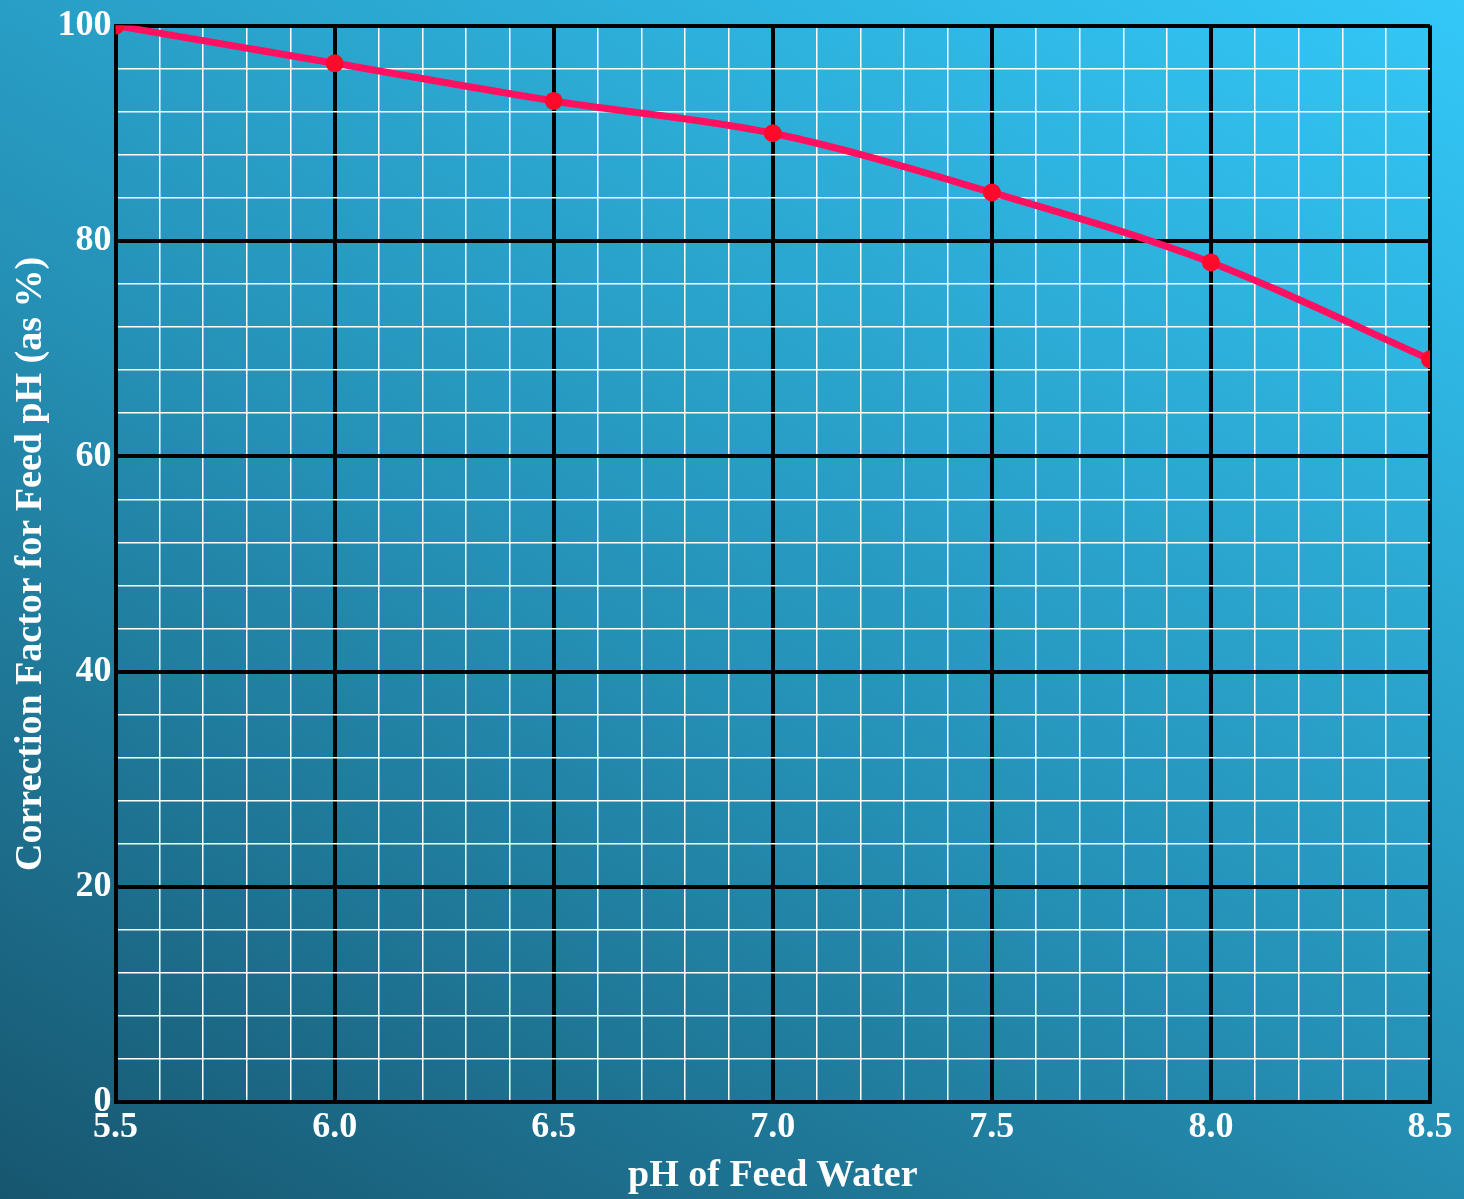 The width and height of the screenshot is (1464, 1199). Describe the element at coordinates (1430, 1125) in the screenshot. I see `x-tick-label: 8.5` at that location.